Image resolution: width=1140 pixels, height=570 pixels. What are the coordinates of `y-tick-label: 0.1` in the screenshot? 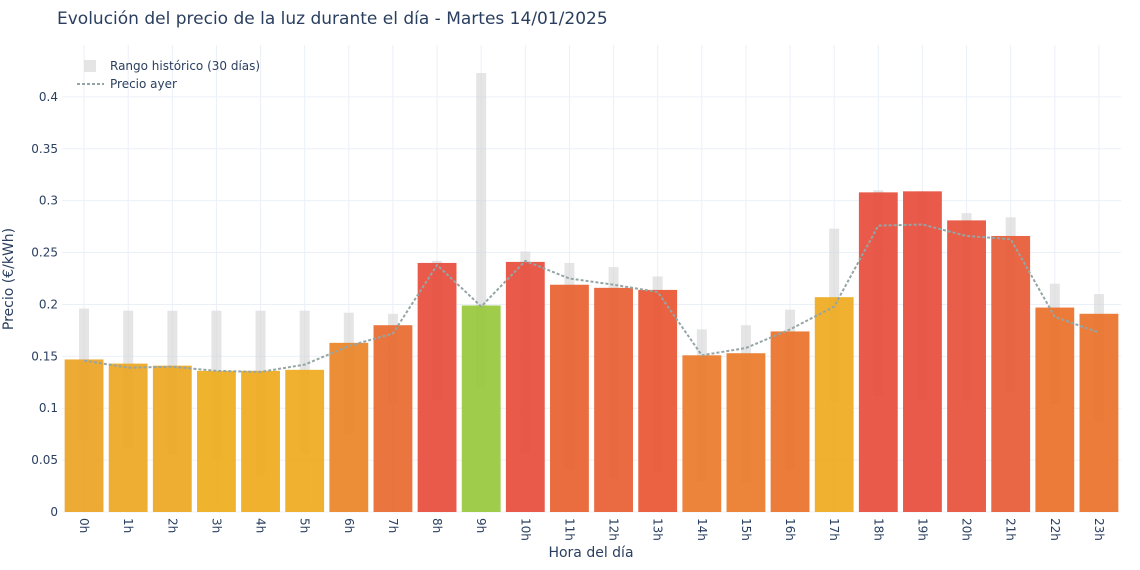 It's located at (48, 408).